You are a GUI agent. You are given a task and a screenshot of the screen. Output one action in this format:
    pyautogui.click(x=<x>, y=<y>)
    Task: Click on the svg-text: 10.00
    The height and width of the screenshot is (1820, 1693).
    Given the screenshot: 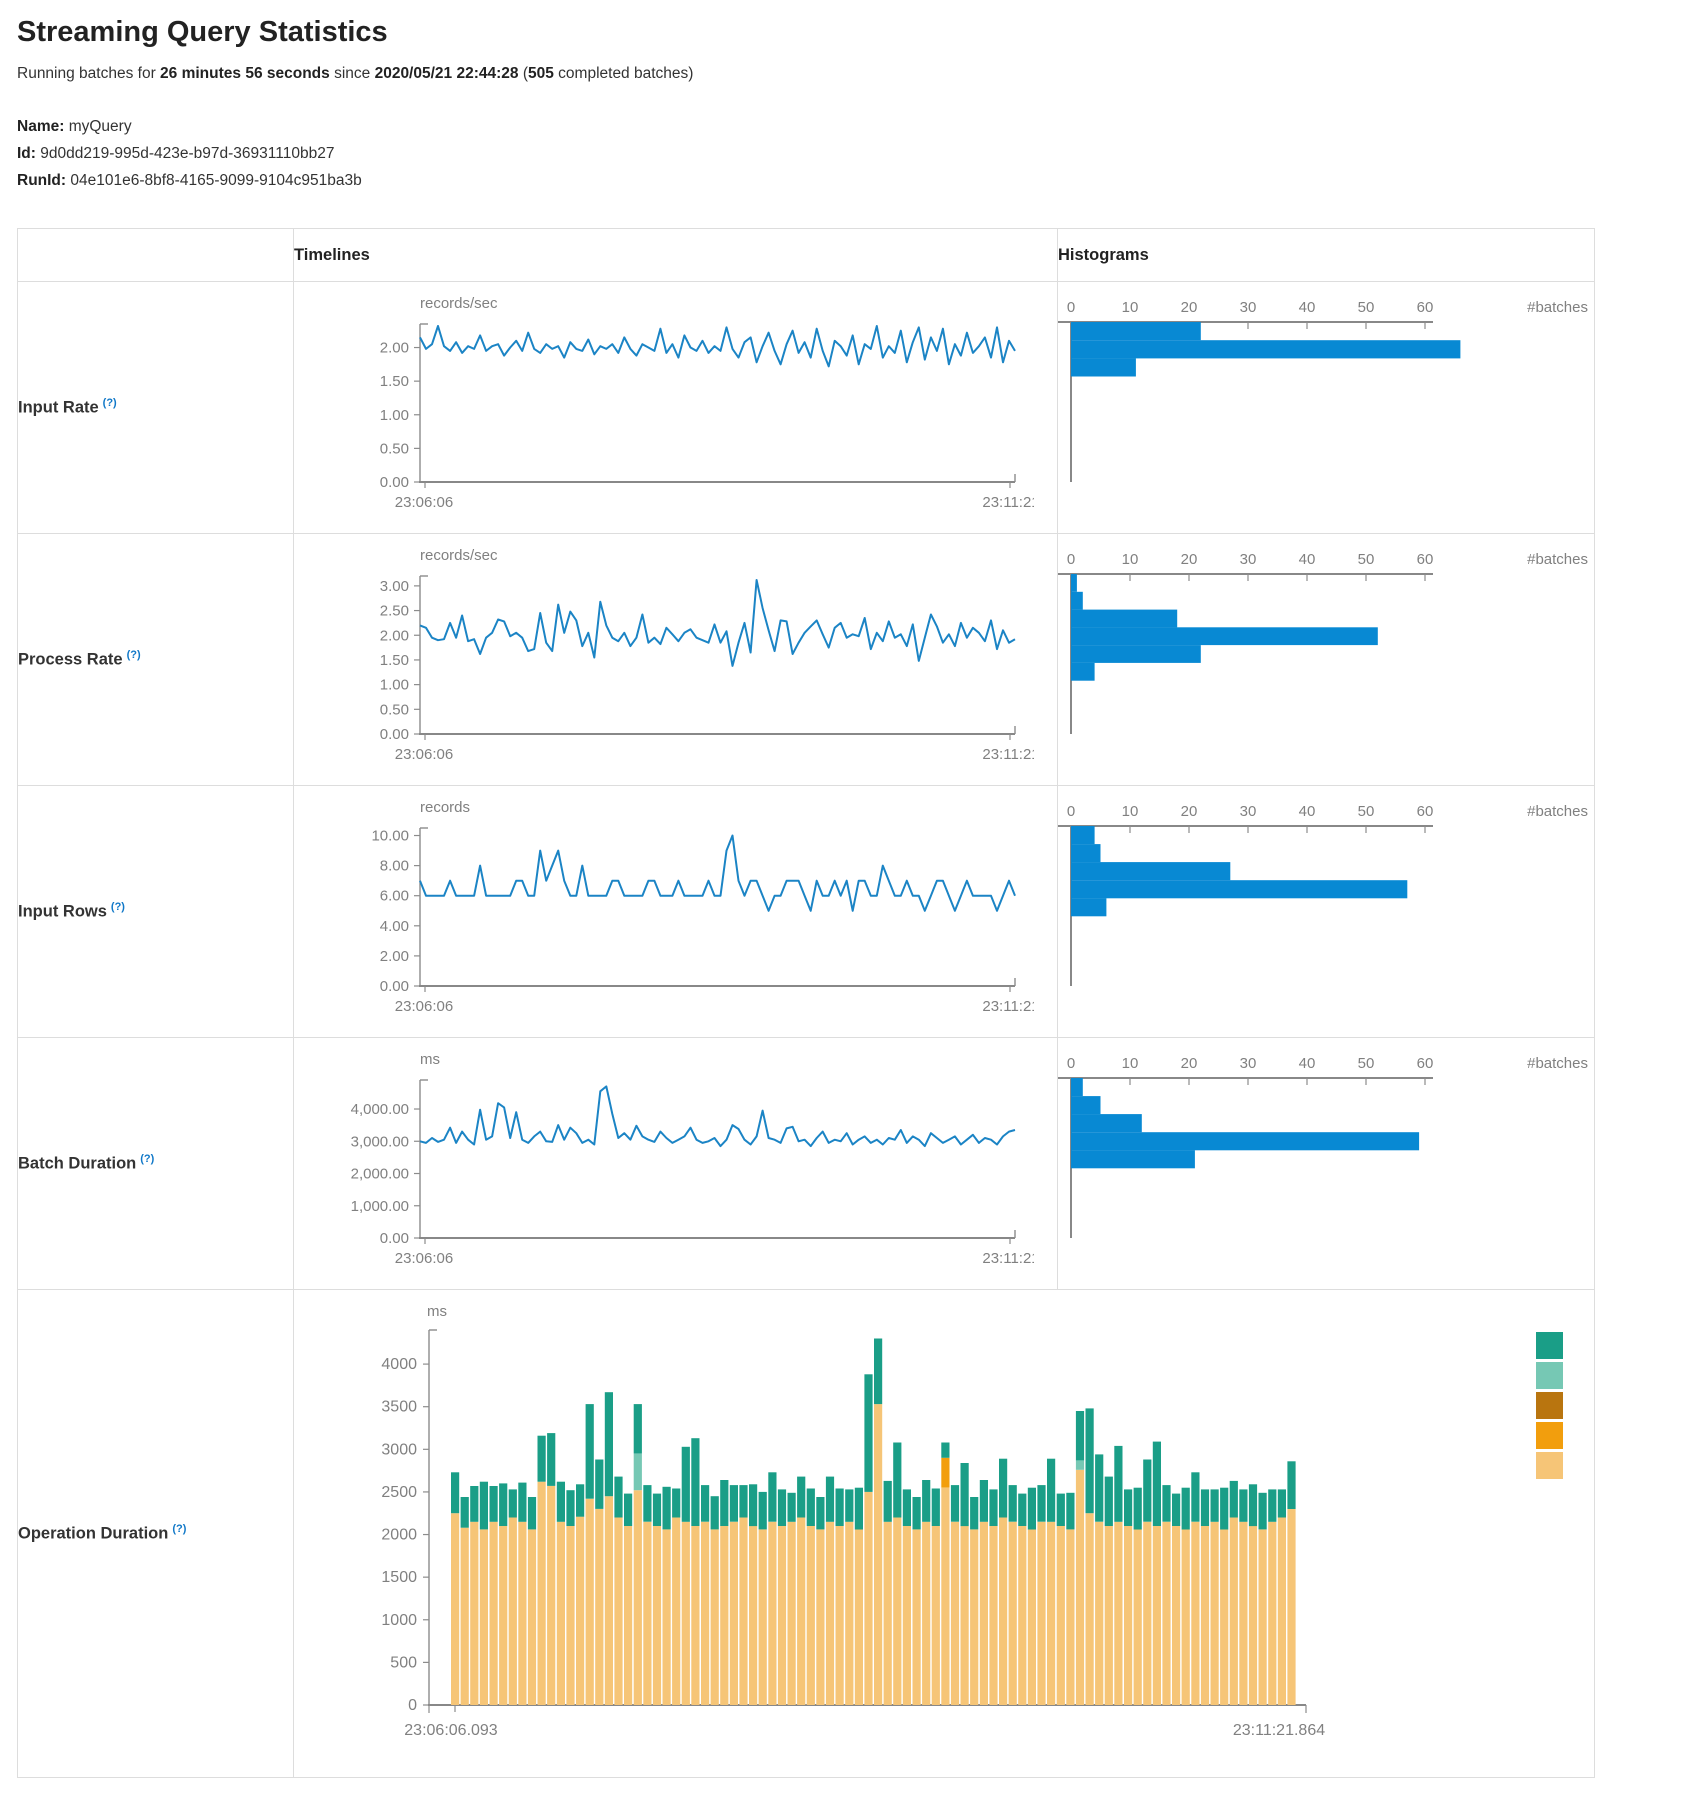 What is the action you would take?
    pyautogui.click(x=390, y=836)
    